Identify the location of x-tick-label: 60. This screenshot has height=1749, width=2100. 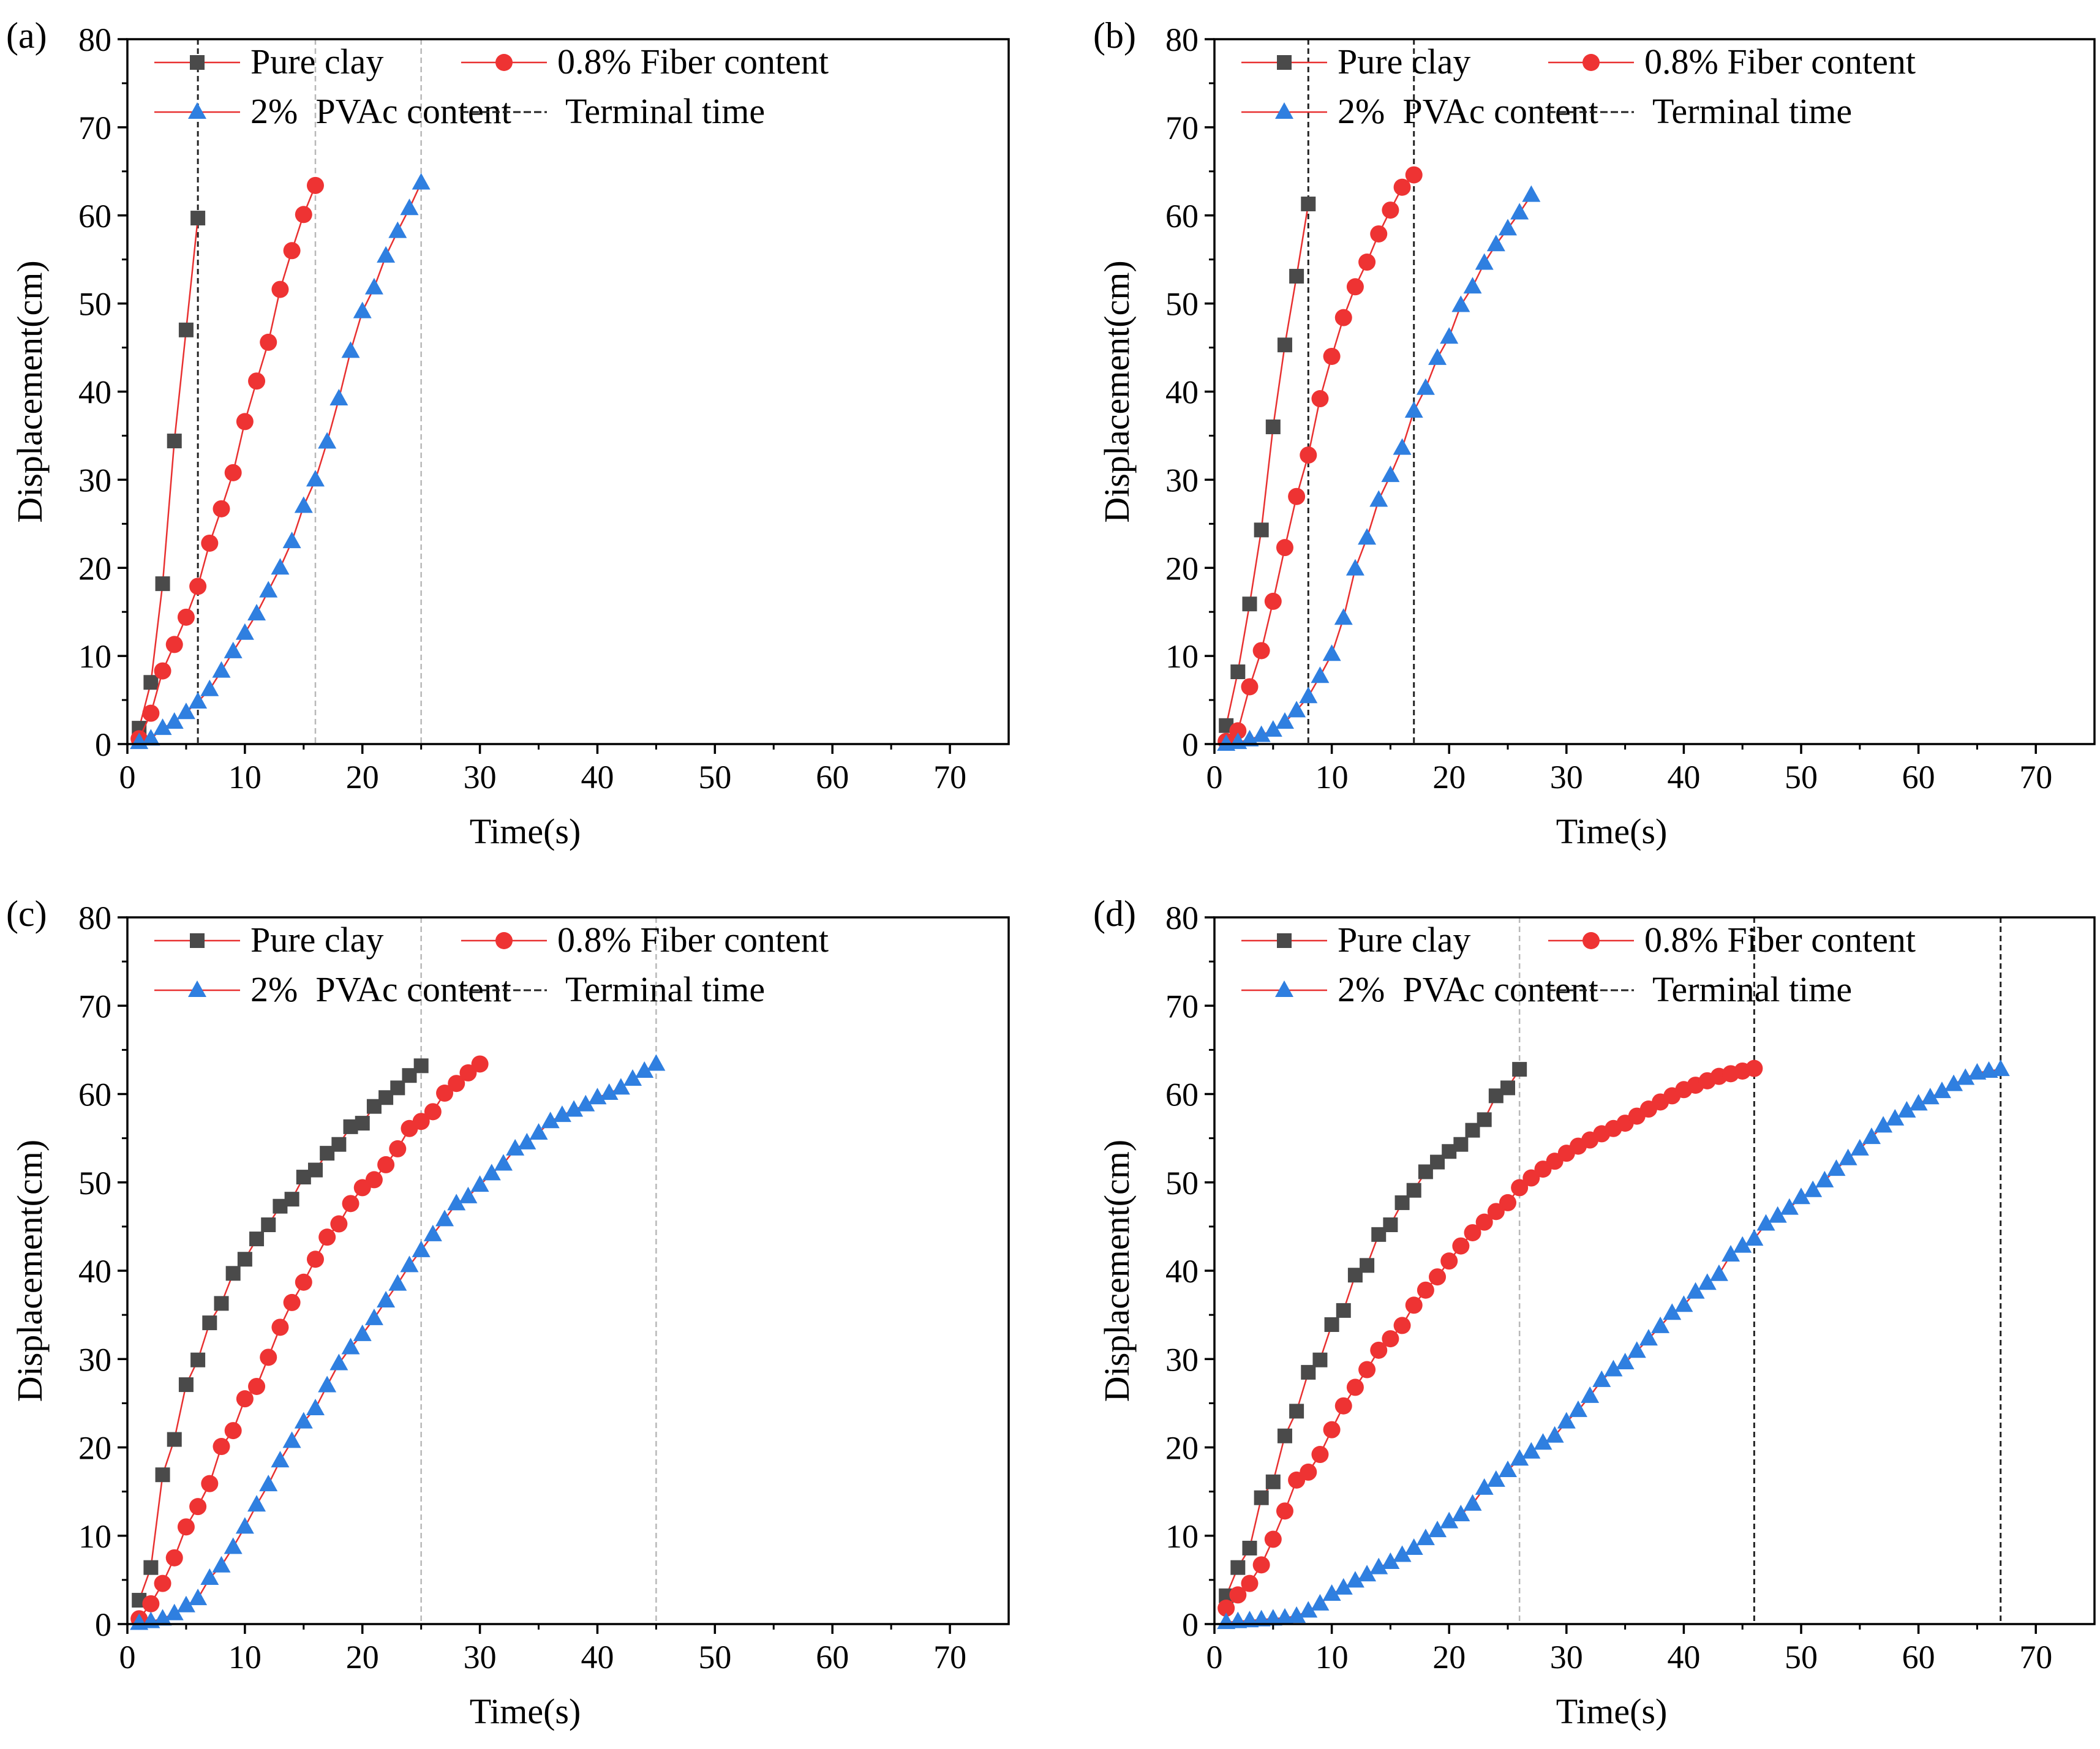
(1918, 1657).